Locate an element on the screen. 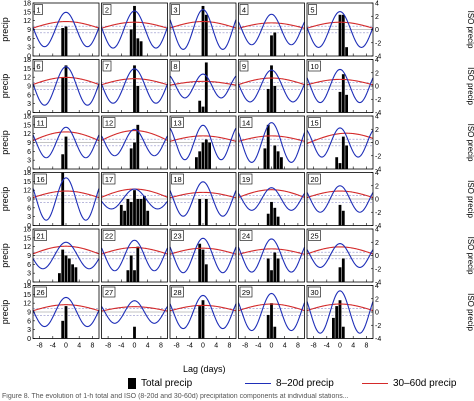 The height and width of the screenshot is (401, 474). panel-13: 13 is located at coordinates (203, 142).